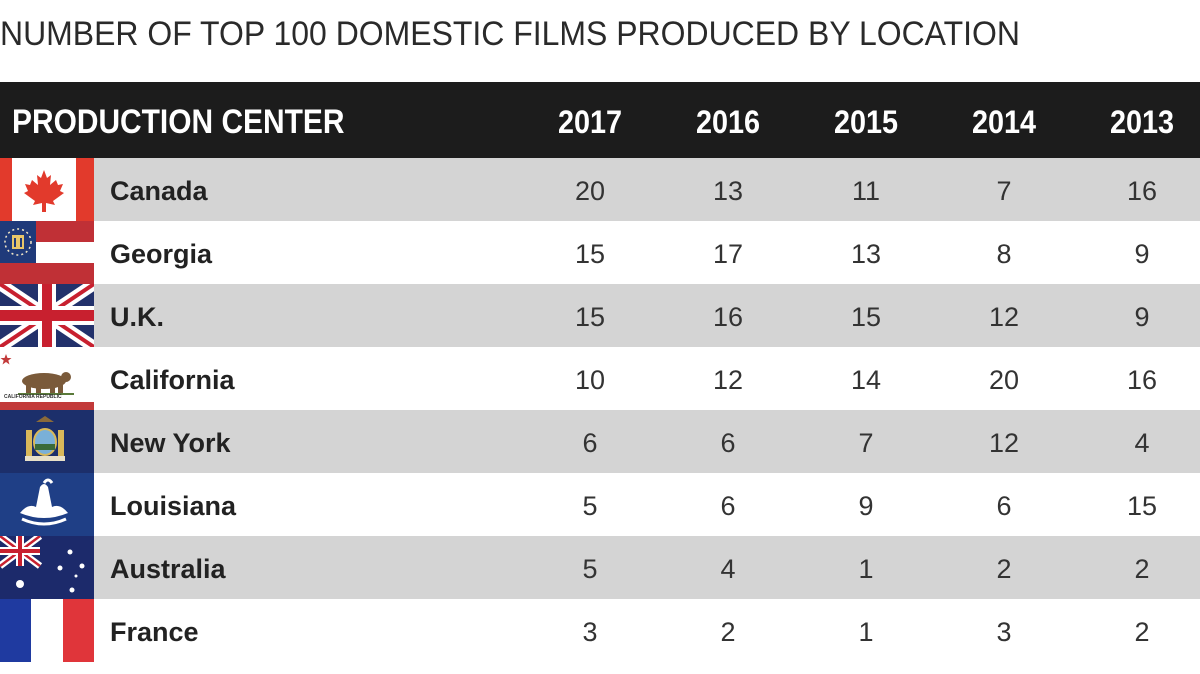 Image resolution: width=1200 pixels, height=674 pixels. Describe the element at coordinates (728, 254) in the screenshot. I see `table-cell: 17` at that location.